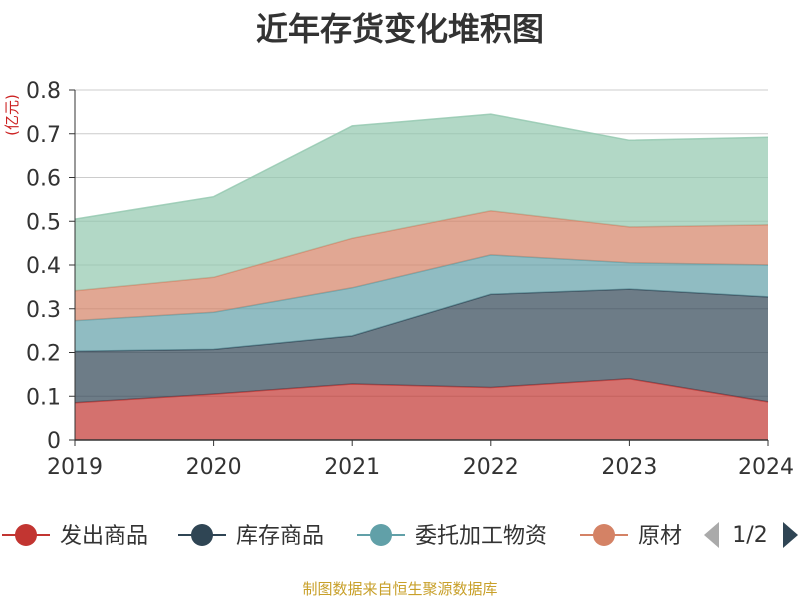  I want to click on legend-item-2: 委托加工物资, so click(452, 536).